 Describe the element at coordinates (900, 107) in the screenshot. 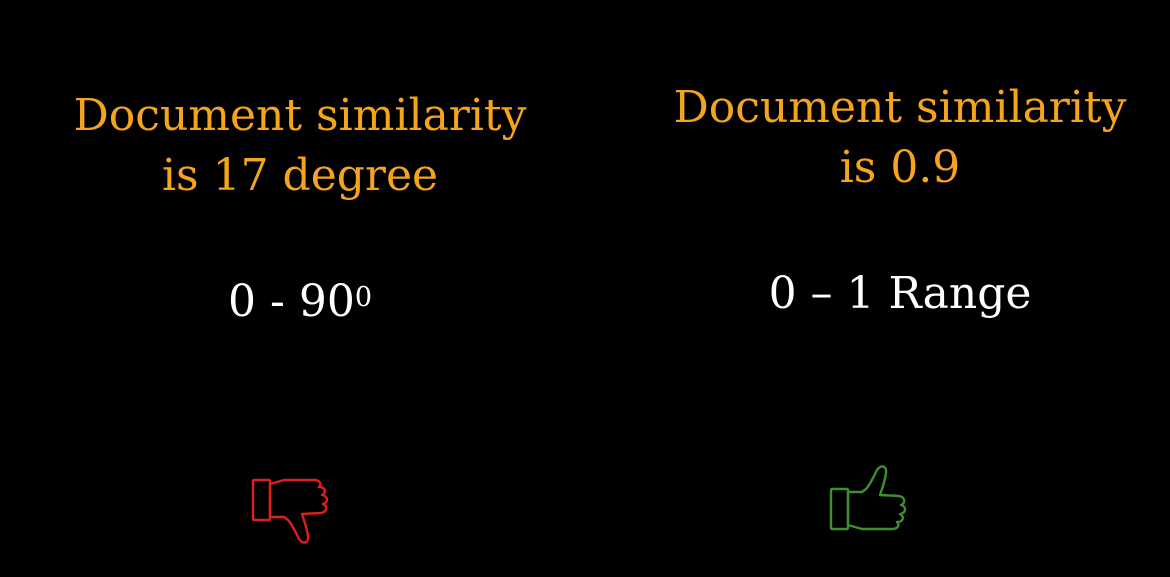

I see `right-heading-line-1: Document similarity` at that location.